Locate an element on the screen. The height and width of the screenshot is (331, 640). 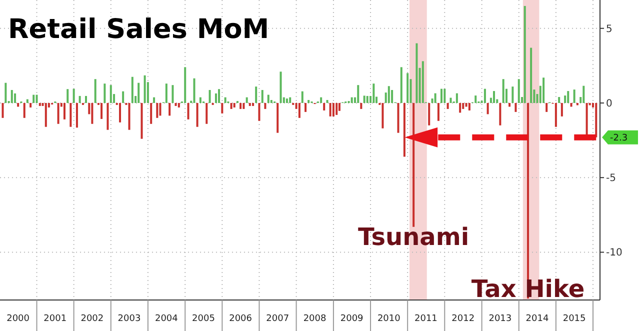
text: Retail Sales MoM is located at coordinates (139, 29).